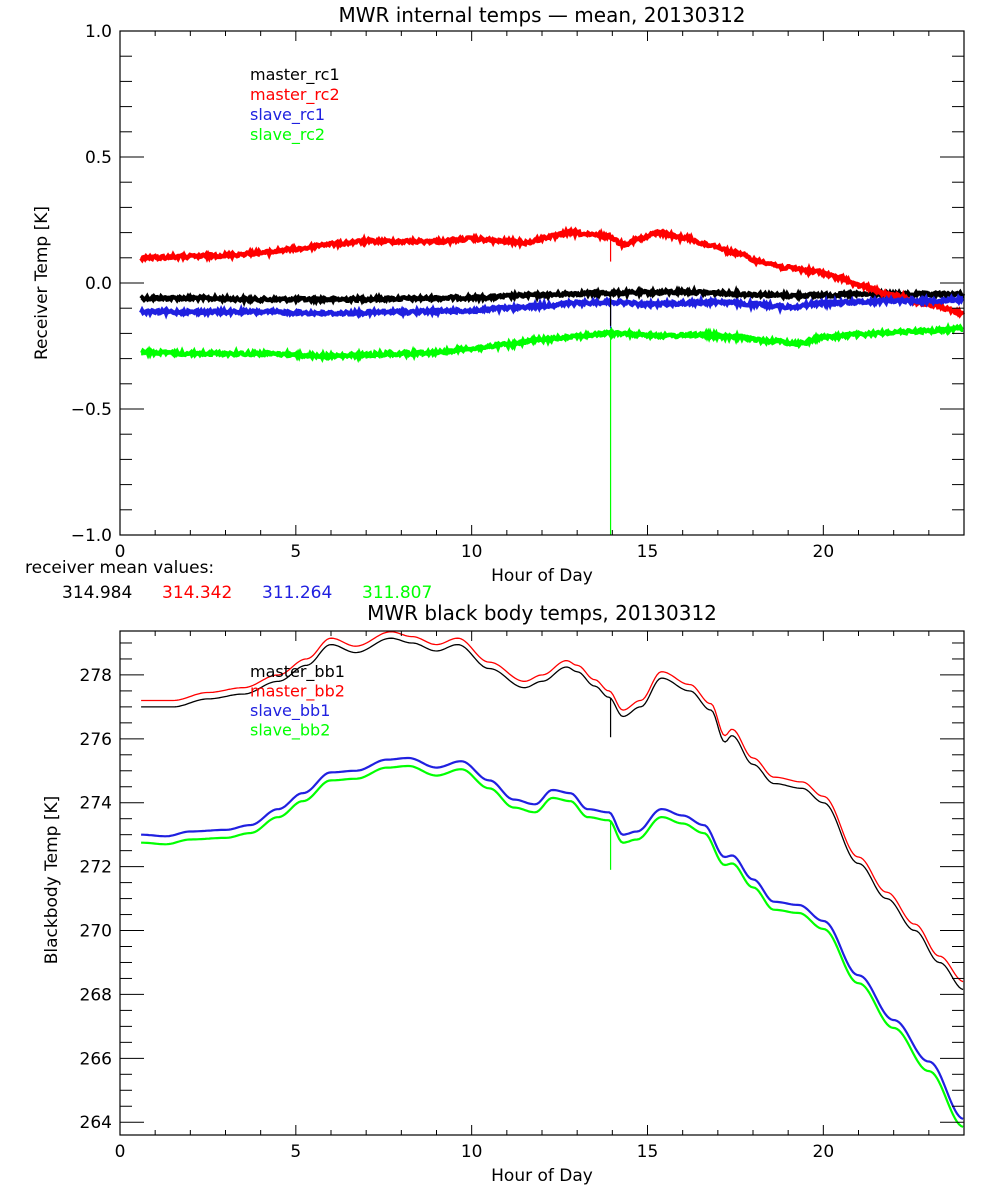 The width and height of the screenshot is (1000, 1200). What do you see at coordinates (290, 711) in the screenshot?
I see `legend-entry-slave-bb1: slave_bb1` at bounding box center [290, 711].